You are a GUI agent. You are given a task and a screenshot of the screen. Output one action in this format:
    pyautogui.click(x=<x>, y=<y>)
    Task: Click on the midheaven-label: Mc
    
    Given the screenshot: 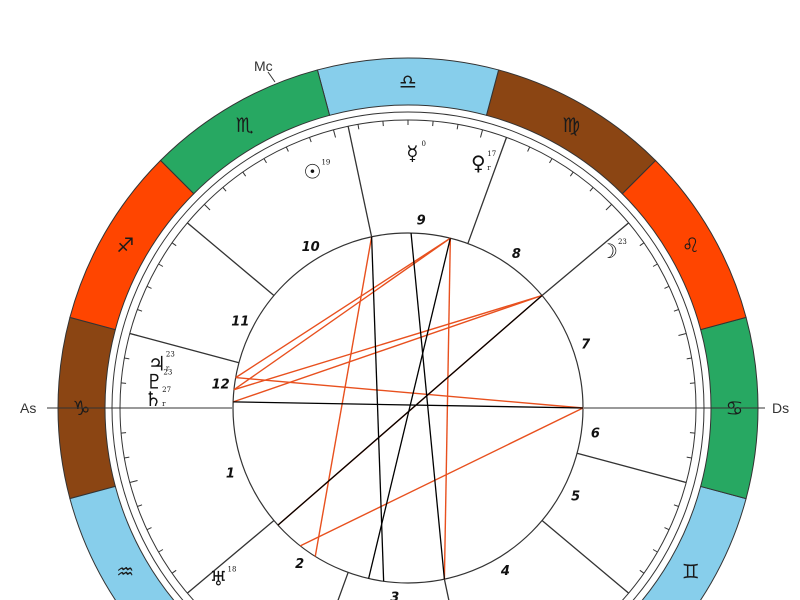 What is the action you would take?
    pyautogui.click(x=263, y=66)
    